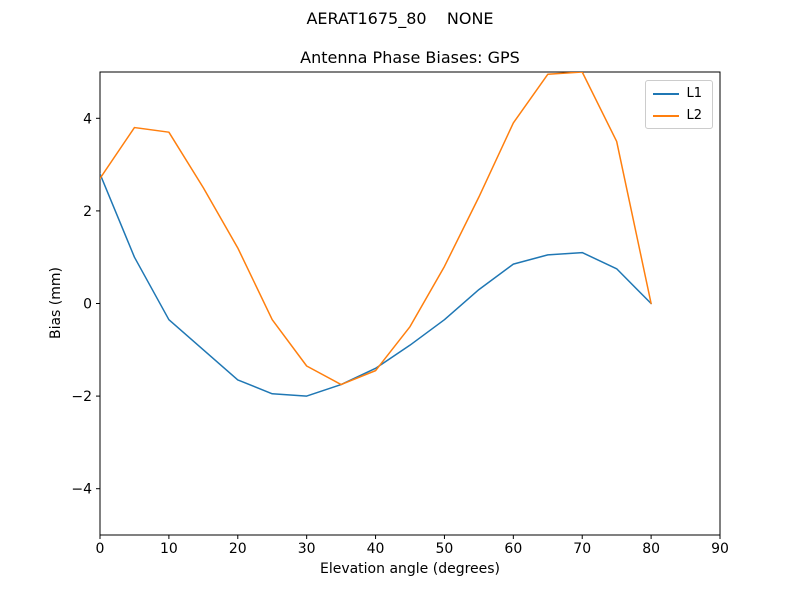 Image resolution: width=800 pixels, height=600 pixels. Describe the element at coordinates (238, 549) in the screenshot. I see `x-tick-label: 20` at that location.